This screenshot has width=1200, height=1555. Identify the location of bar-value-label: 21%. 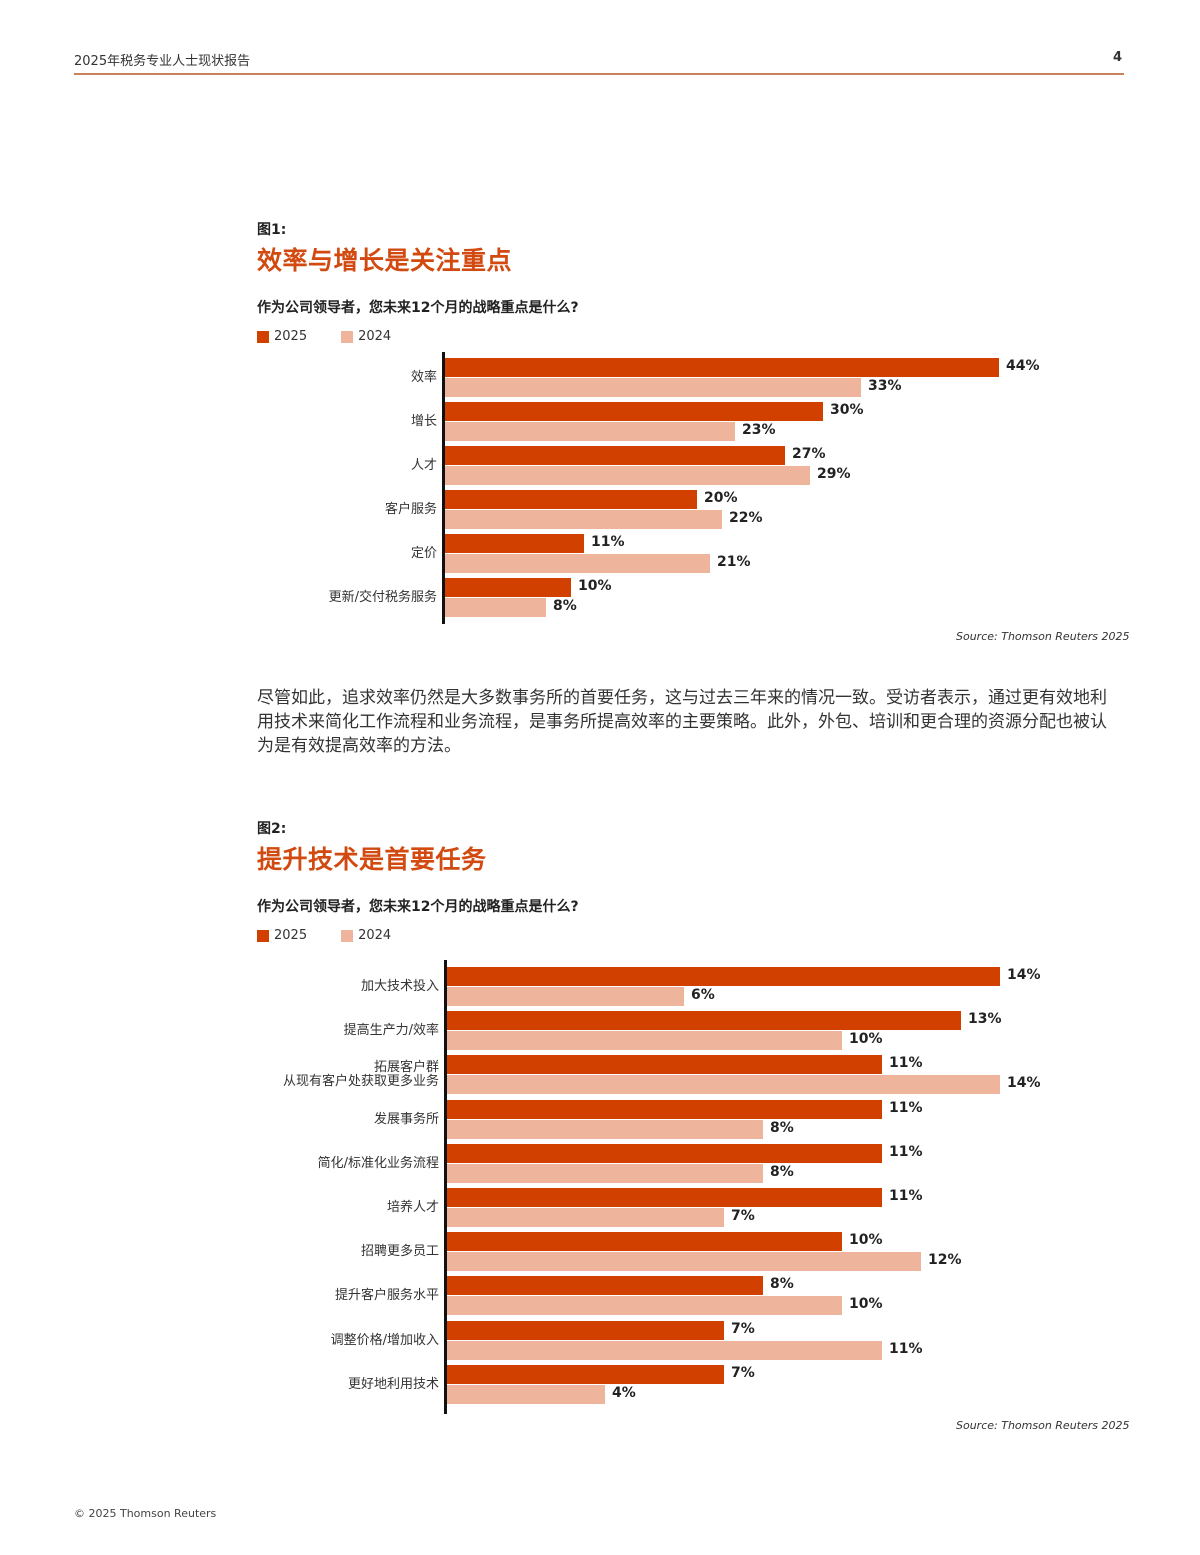
(734, 562).